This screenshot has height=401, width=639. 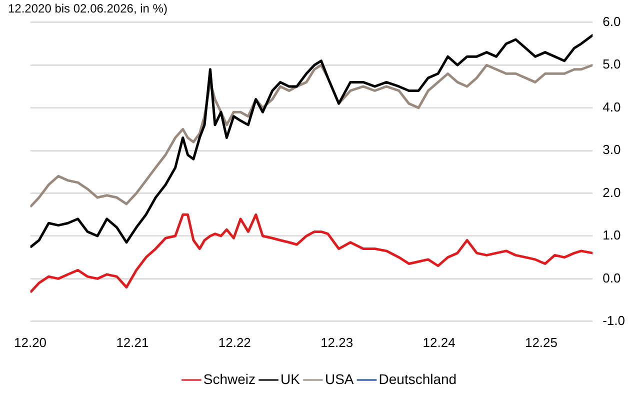 I want to click on legend-label: USA, so click(x=339, y=378).